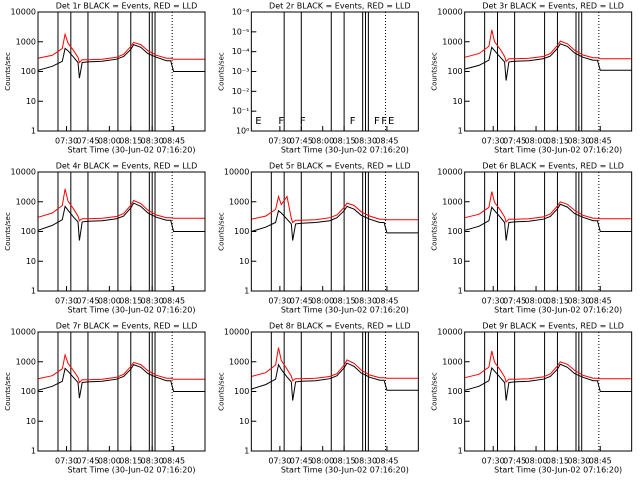 The image size is (640, 480). I want to click on panel-title: Det 7r BLACK = Events, RED = LLD, so click(127, 326).